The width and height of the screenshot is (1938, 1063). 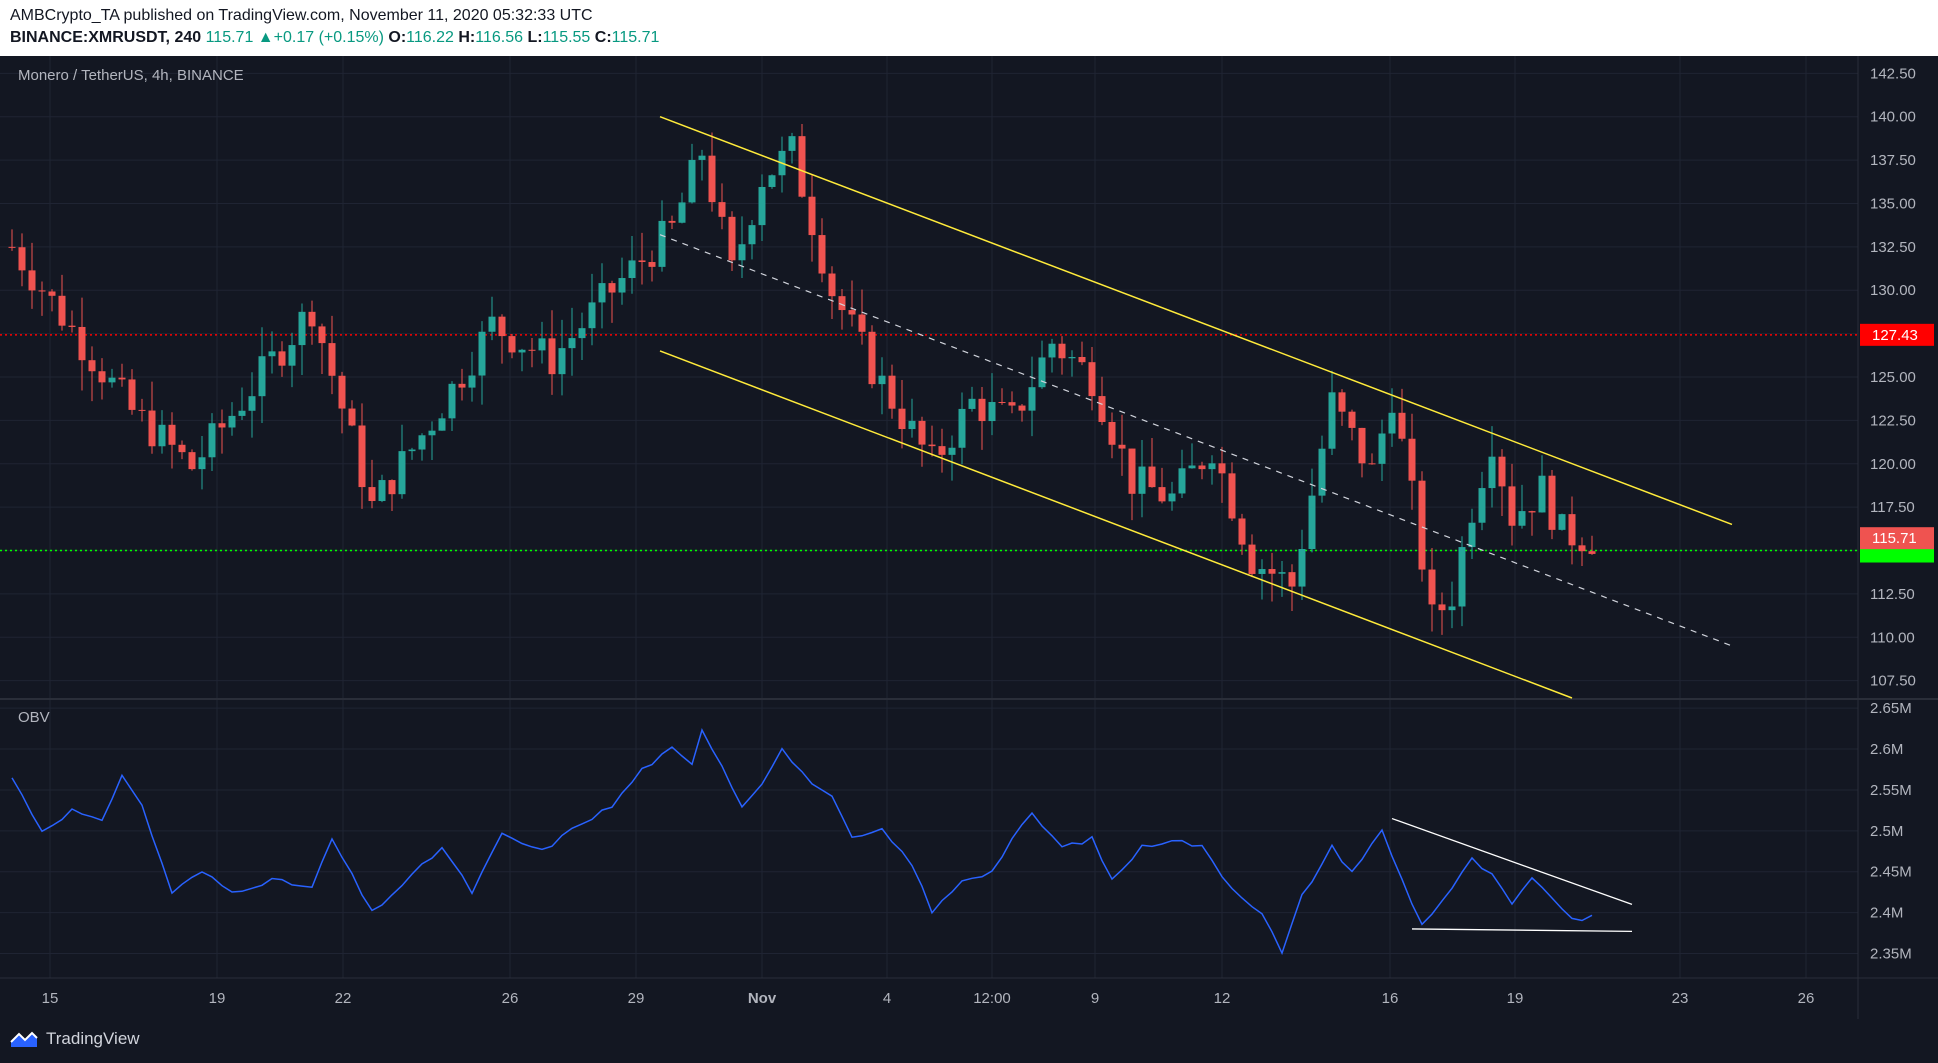 What do you see at coordinates (1893, 203) in the screenshot?
I see `price-axis-label: 135.00` at bounding box center [1893, 203].